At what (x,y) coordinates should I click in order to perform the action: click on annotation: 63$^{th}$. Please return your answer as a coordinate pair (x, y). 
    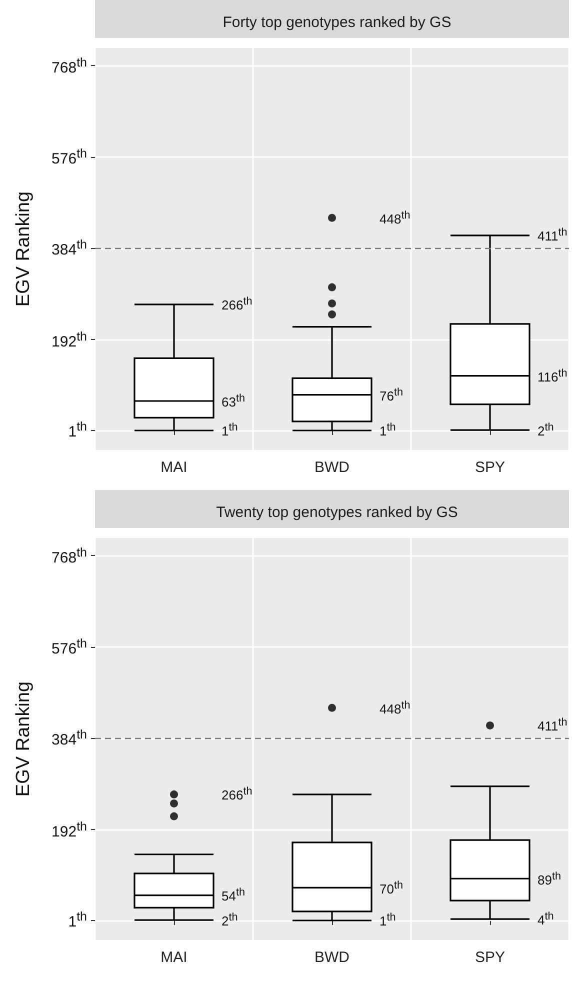
    Looking at the image, I should click on (233, 401).